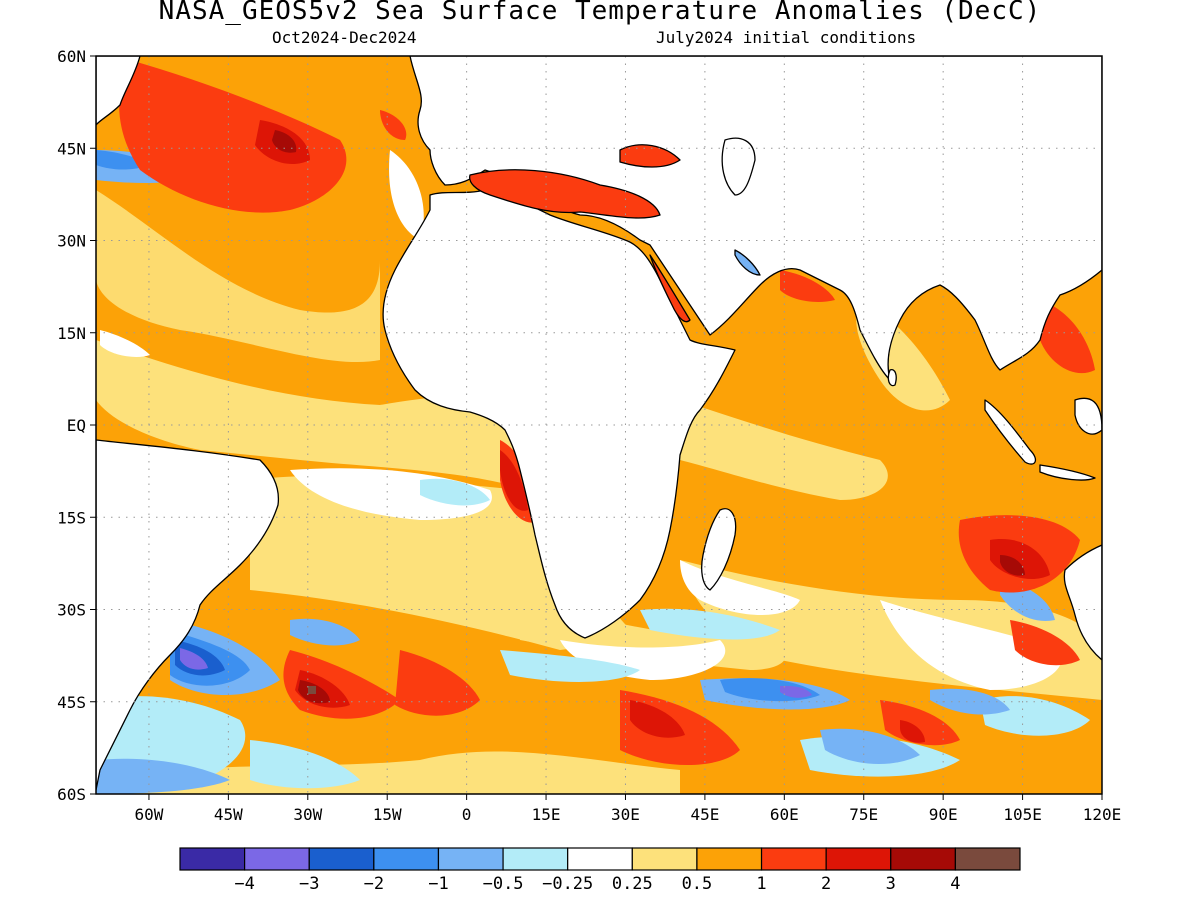  I want to click on lat-tick-label: 15N, so click(71, 333).